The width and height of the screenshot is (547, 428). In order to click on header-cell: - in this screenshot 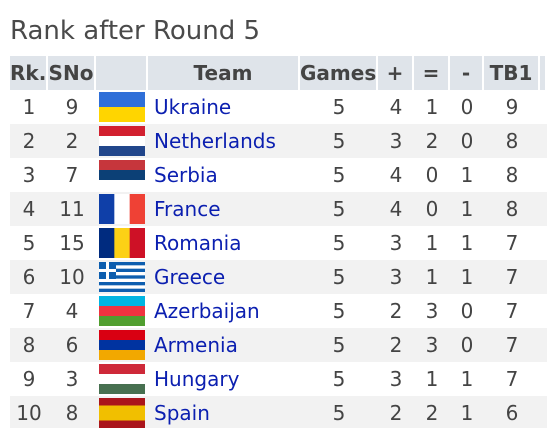, I will do `click(467, 73)`.